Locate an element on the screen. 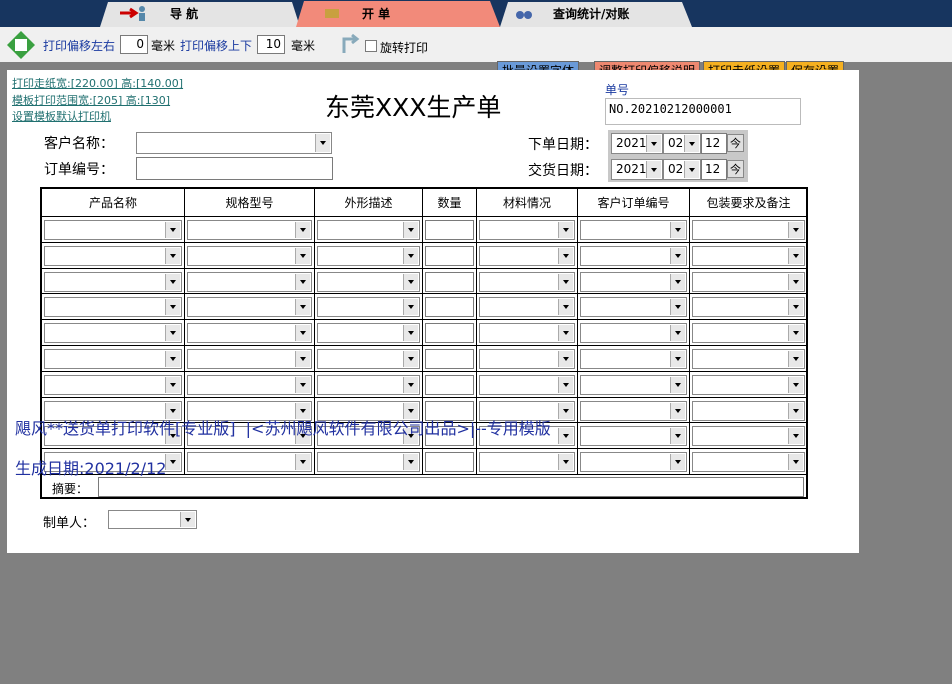 The image size is (952, 684). link: 模板打印范围宽:[205] 高:[130] is located at coordinates (91, 100).